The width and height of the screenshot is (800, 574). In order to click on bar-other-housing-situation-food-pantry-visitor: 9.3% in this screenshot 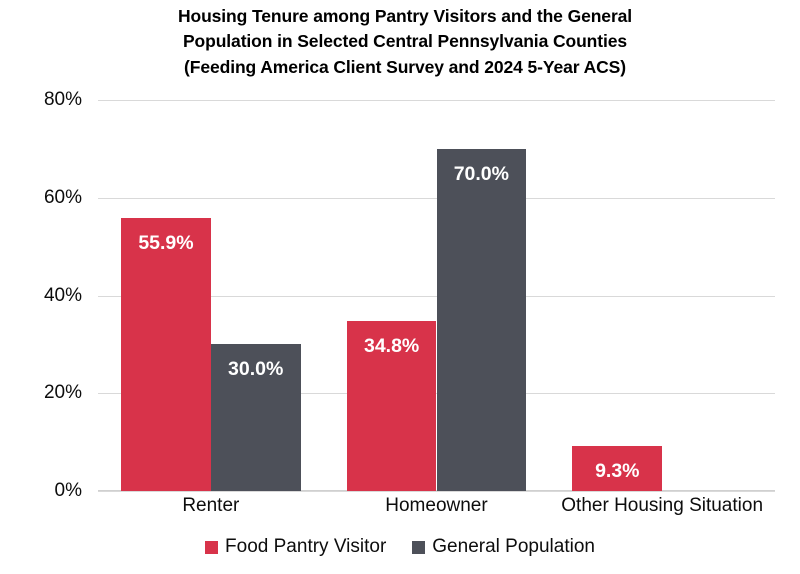, I will do `click(617, 468)`.